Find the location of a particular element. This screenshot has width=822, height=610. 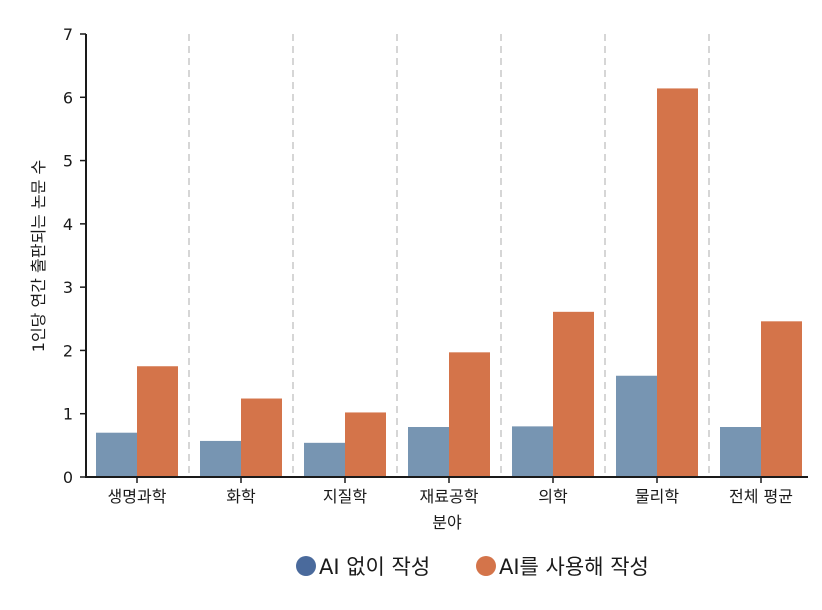

x-tick-label: 화학 is located at coordinates (241, 496).